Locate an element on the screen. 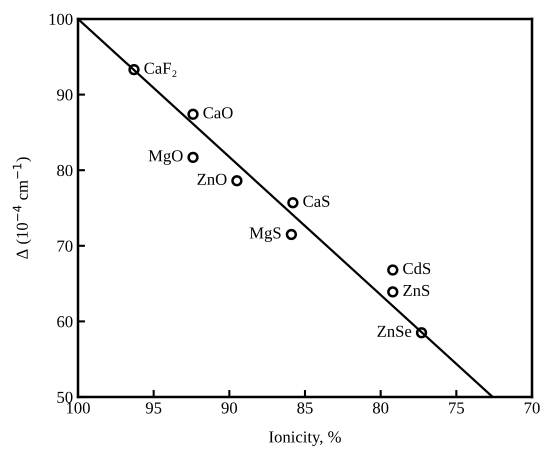 Image resolution: width=542 pixels, height=458 pixels. x-tick-label: 100 is located at coordinates (78, 408).